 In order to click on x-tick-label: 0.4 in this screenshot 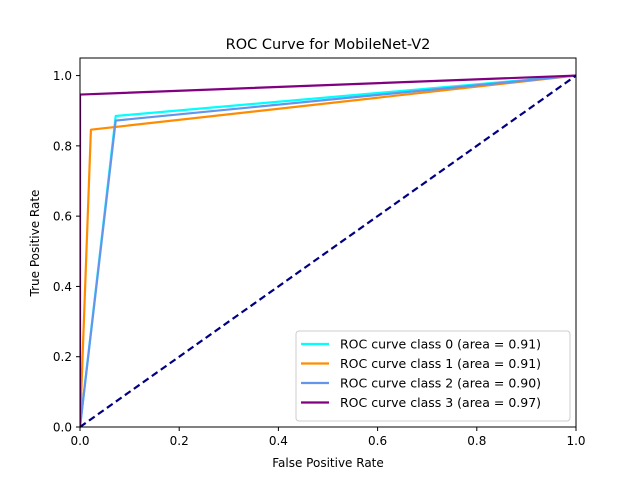, I will do `click(278, 441)`.